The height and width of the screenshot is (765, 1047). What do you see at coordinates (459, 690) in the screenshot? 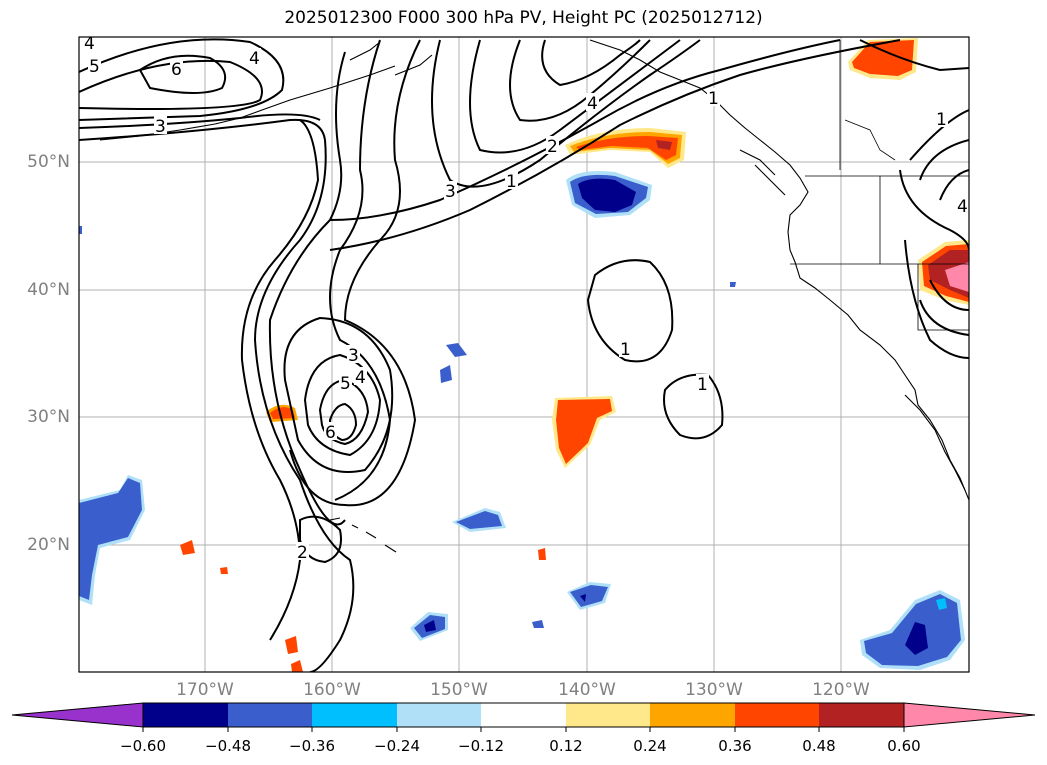
I see `lon-label-150w: 150°W` at bounding box center [459, 690].